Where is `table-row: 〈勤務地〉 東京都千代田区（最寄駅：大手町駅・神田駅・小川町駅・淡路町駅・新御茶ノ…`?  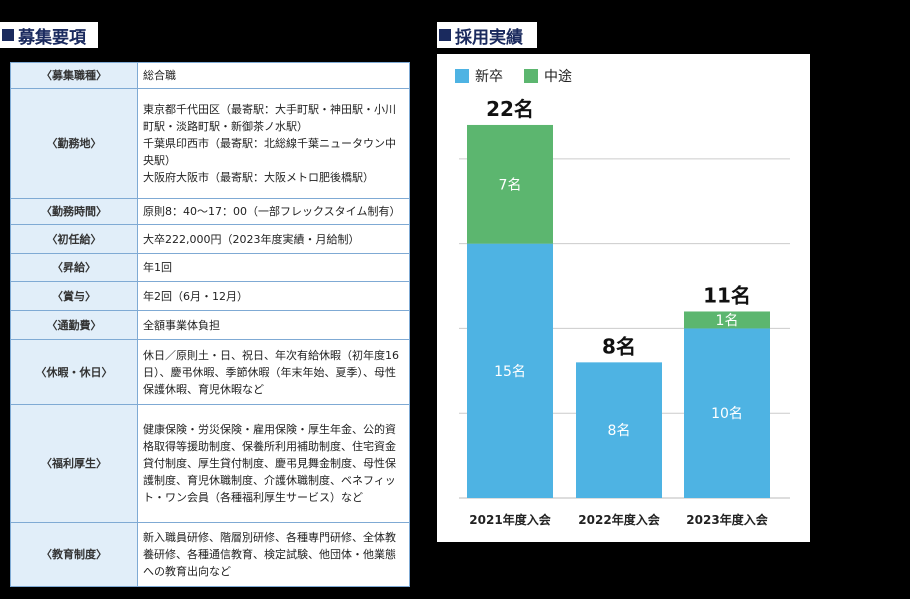 table-row: 〈勤務地〉 東京都千代田区（最寄駅：大手町駅・神田駅・小川町駅・淡路町駅・新御茶ノ… is located at coordinates (210, 143).